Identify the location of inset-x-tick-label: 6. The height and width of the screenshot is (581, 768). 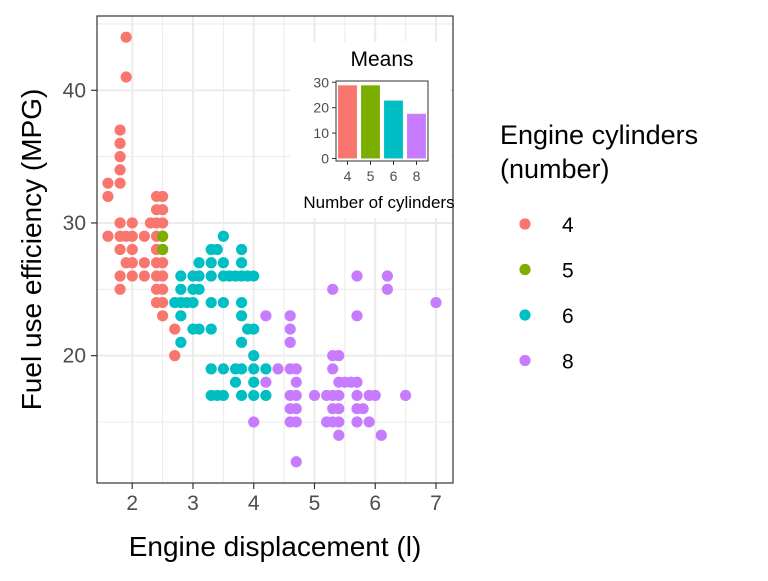
(394, 176).